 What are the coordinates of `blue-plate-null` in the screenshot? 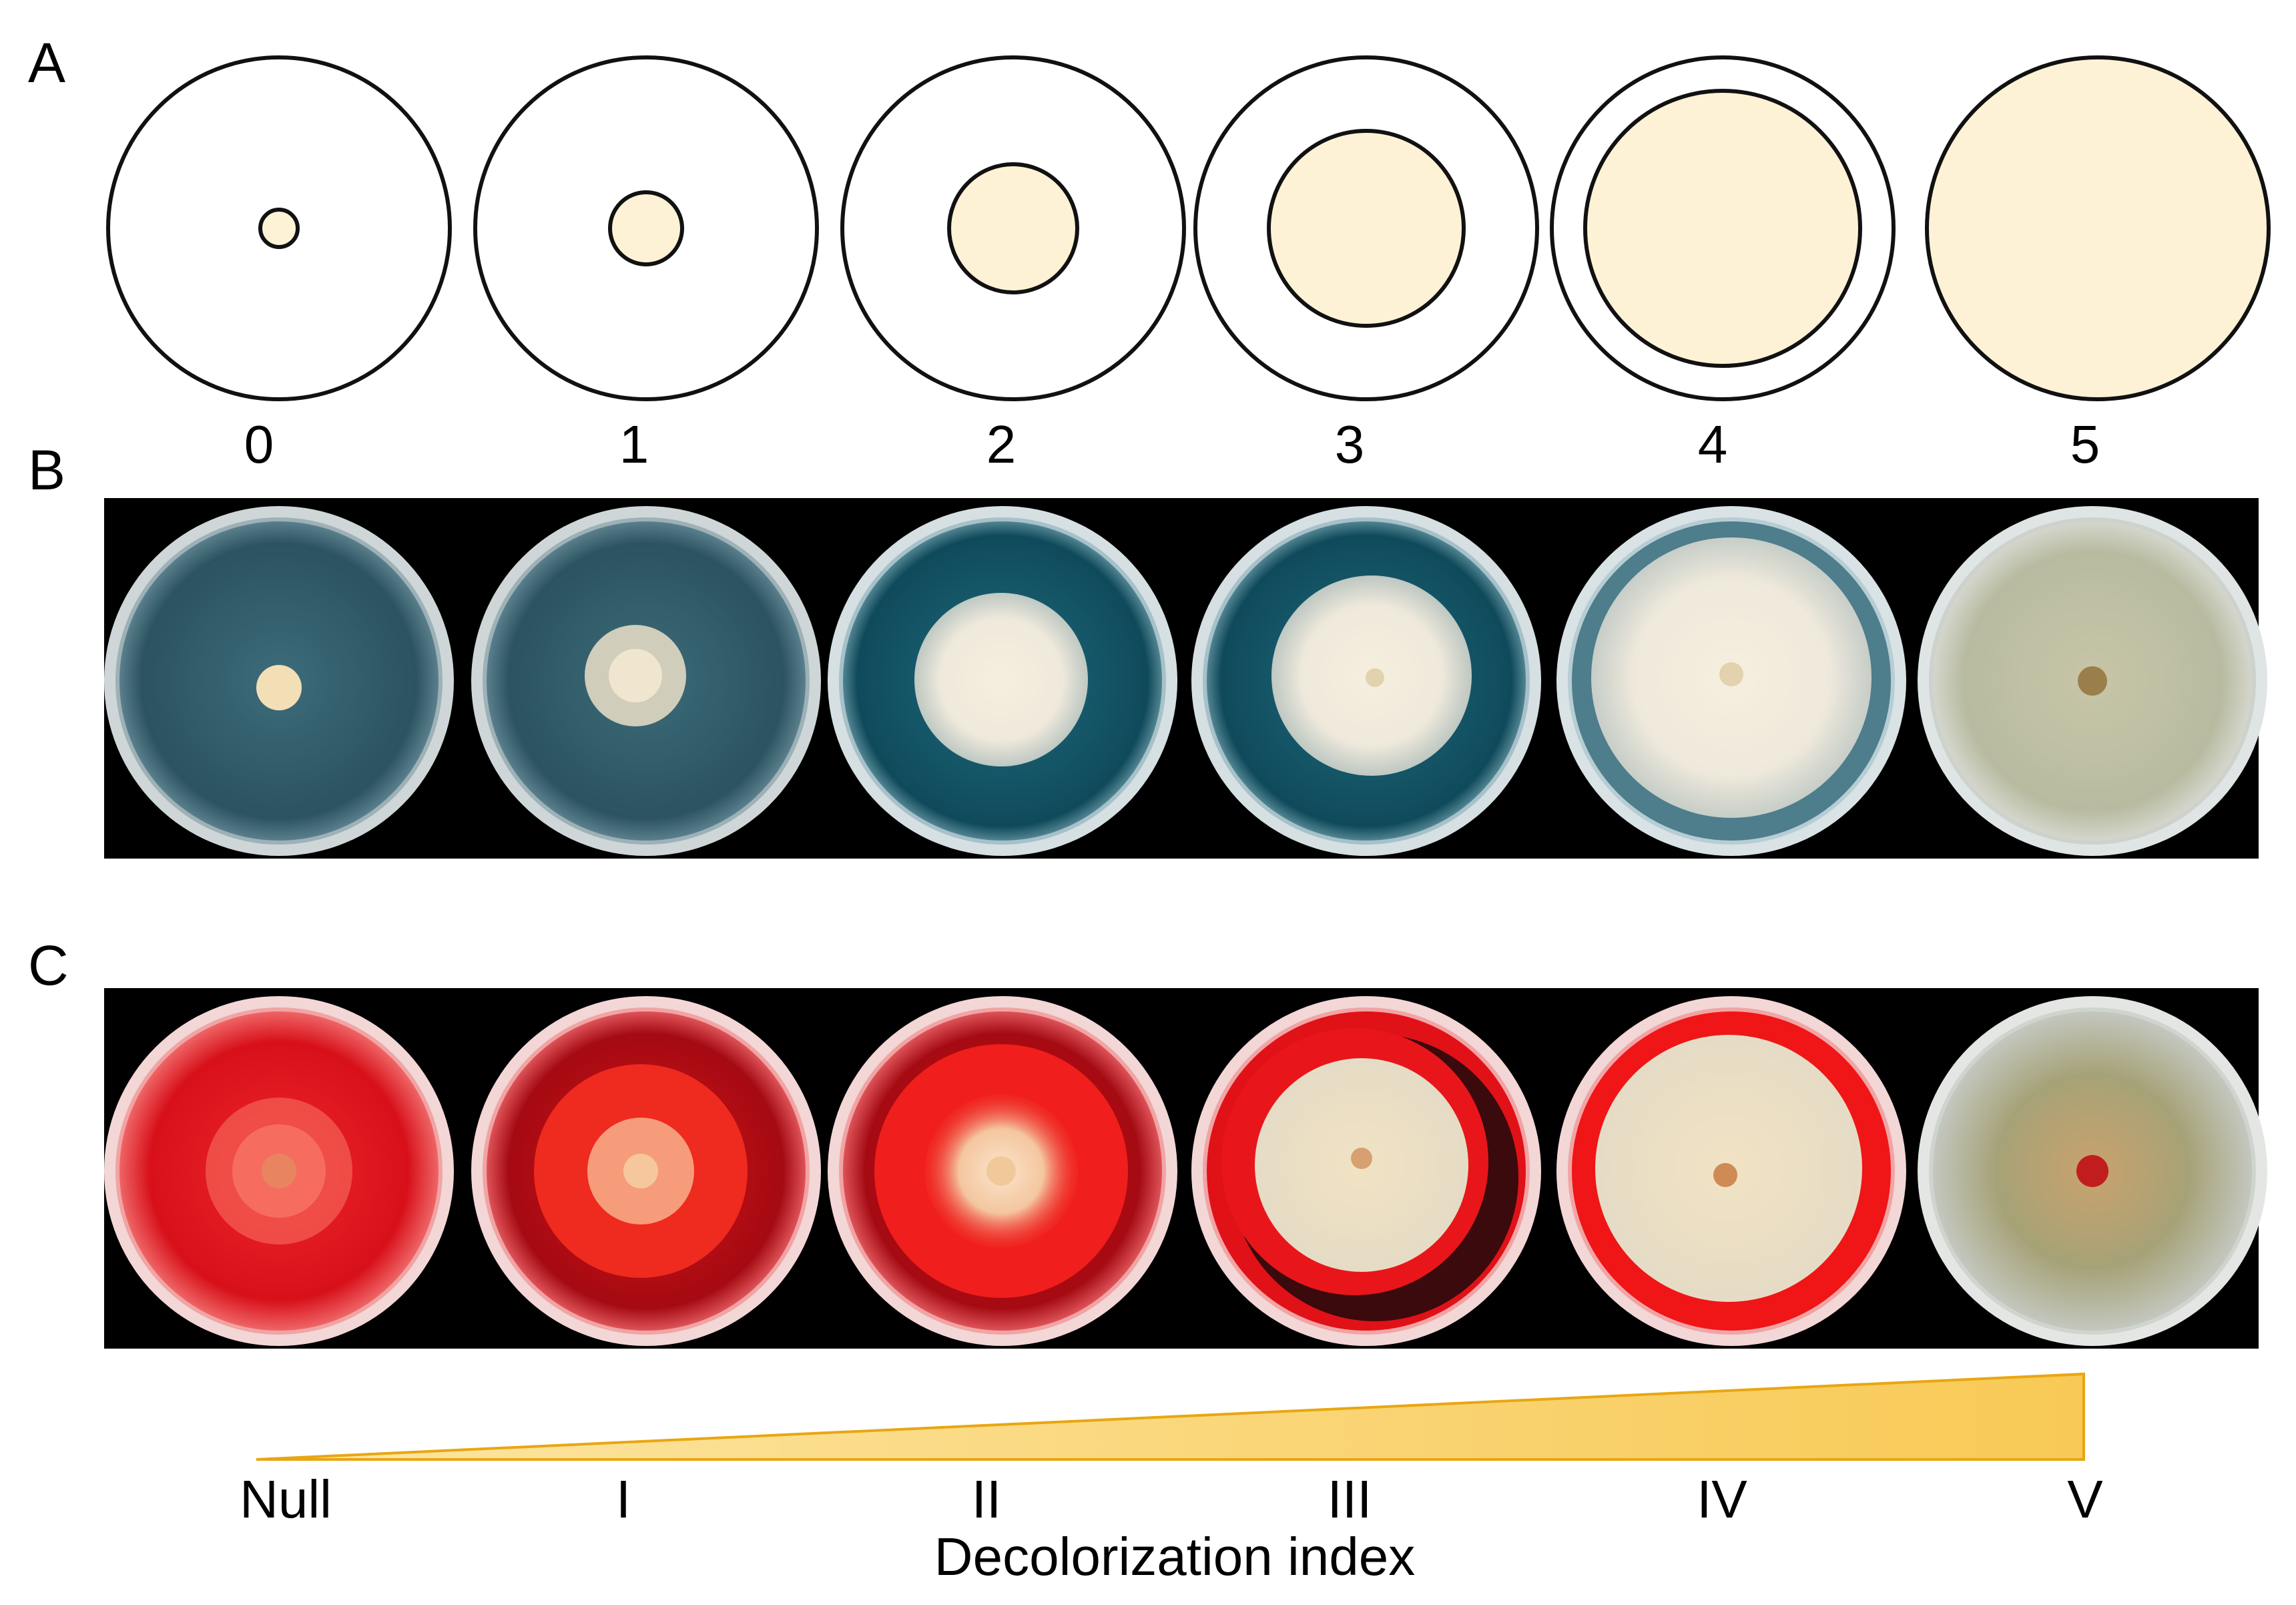 It's located at (279, 681).